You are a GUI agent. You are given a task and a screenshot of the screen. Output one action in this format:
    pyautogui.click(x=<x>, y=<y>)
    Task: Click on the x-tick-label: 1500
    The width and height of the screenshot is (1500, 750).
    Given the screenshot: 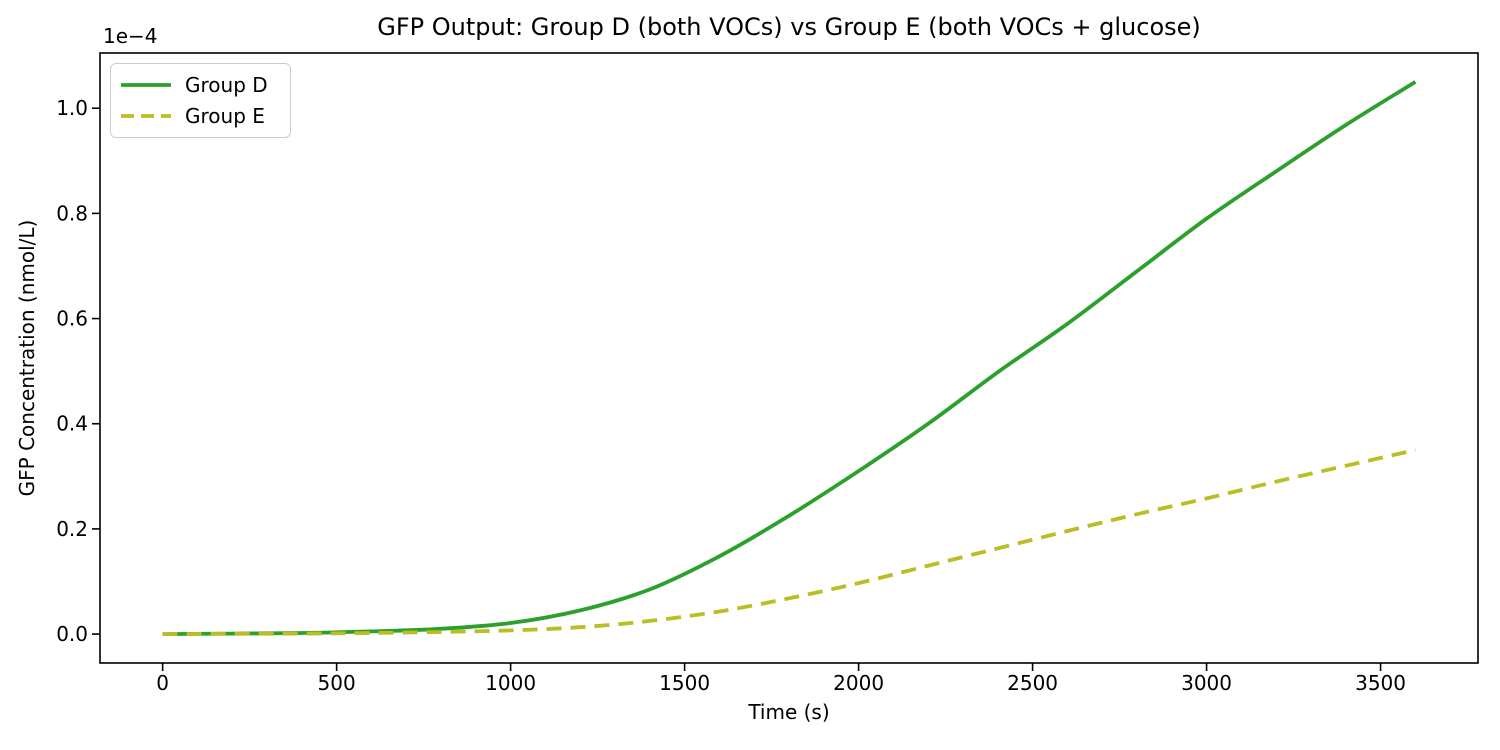 What is the action you would take?
    pyautogui.click(x=684, y=683)
    